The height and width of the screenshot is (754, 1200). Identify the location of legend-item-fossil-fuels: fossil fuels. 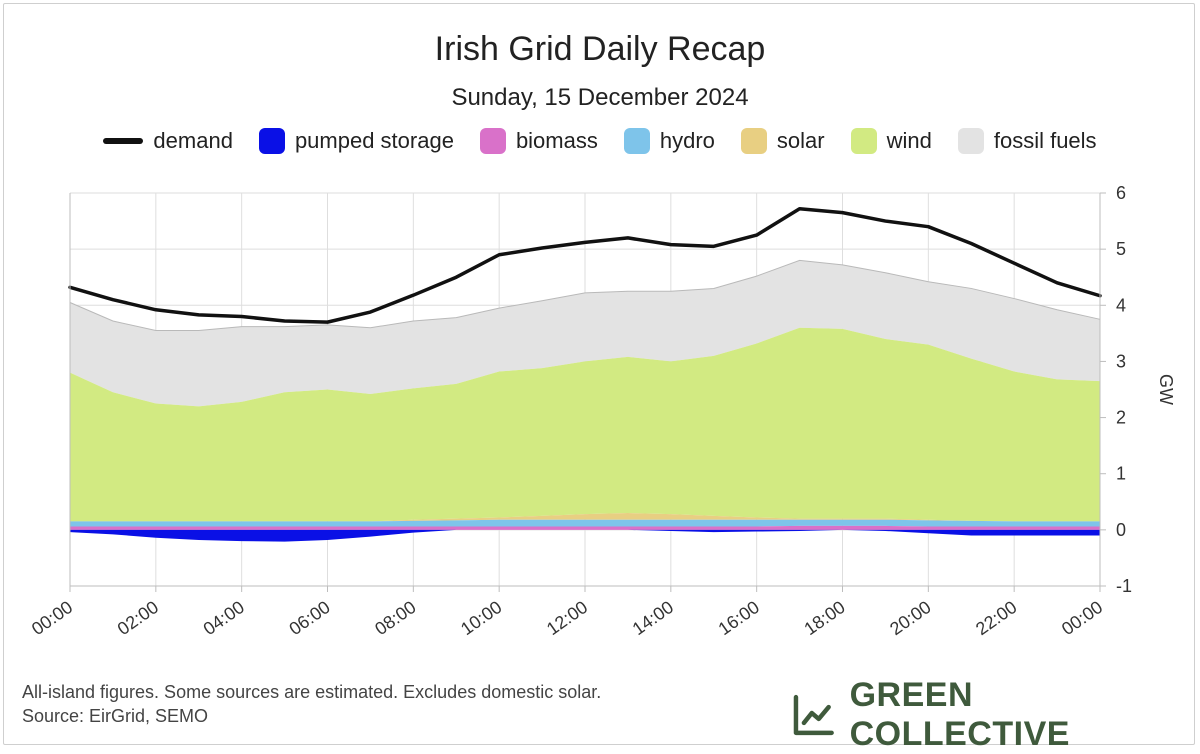
(1027, 141).